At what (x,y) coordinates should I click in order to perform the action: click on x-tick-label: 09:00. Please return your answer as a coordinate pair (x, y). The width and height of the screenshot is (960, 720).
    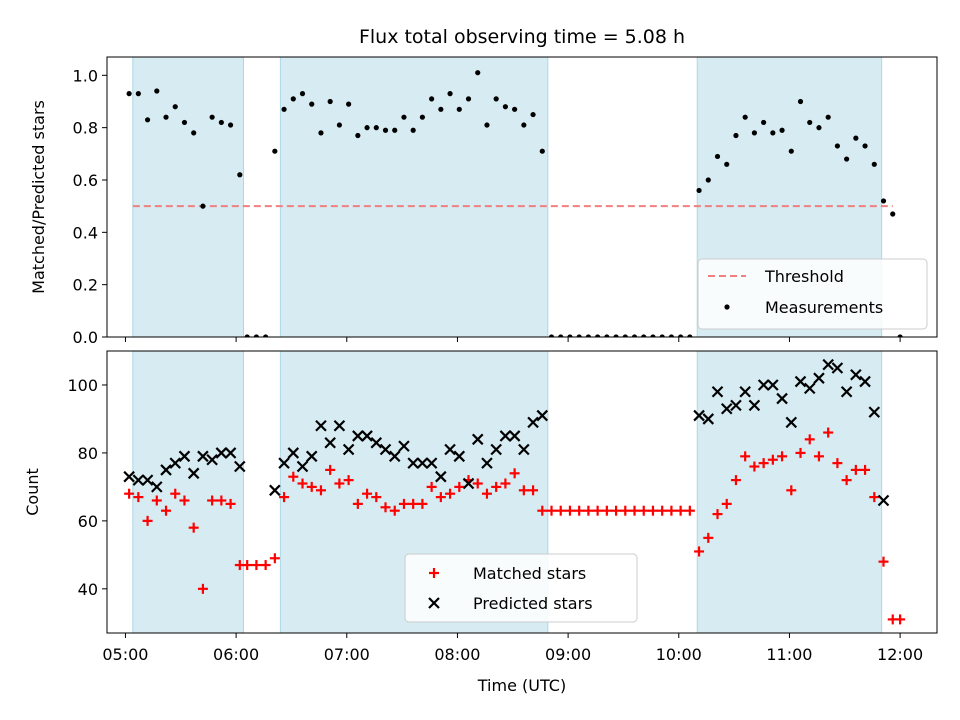
    Looking at the image, I should click on (568, 654).